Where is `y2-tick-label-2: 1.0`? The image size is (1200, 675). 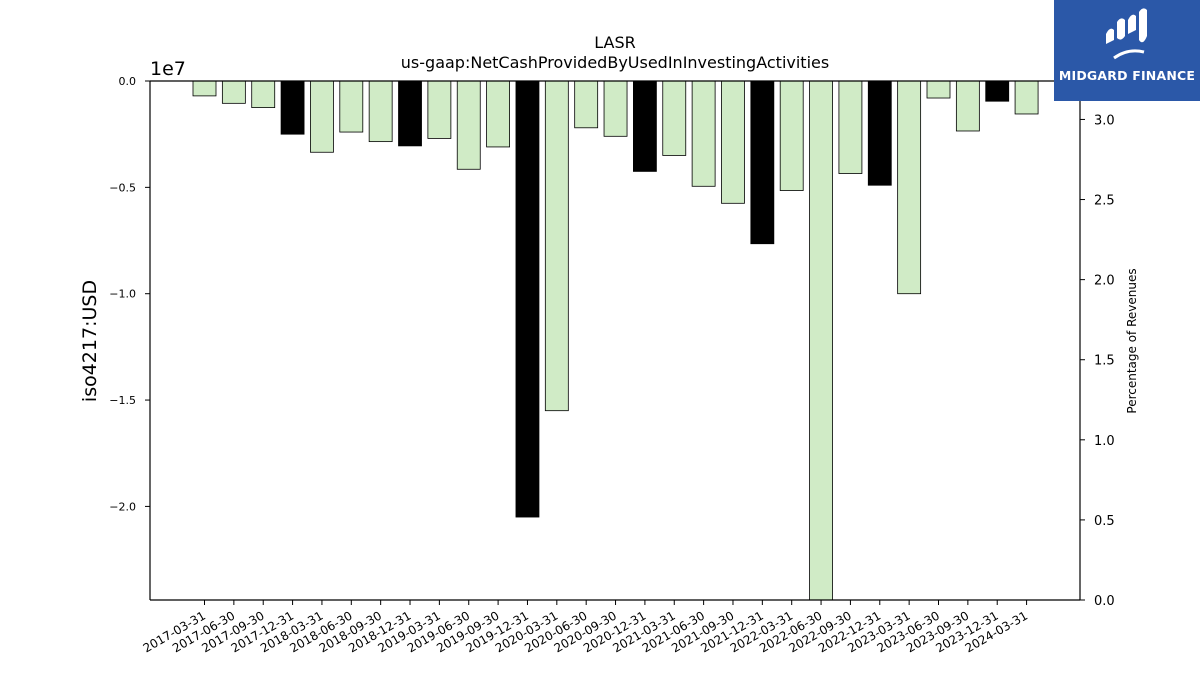
y2-tick-label-2: 1.0 is located at coordinates (1104, 441).